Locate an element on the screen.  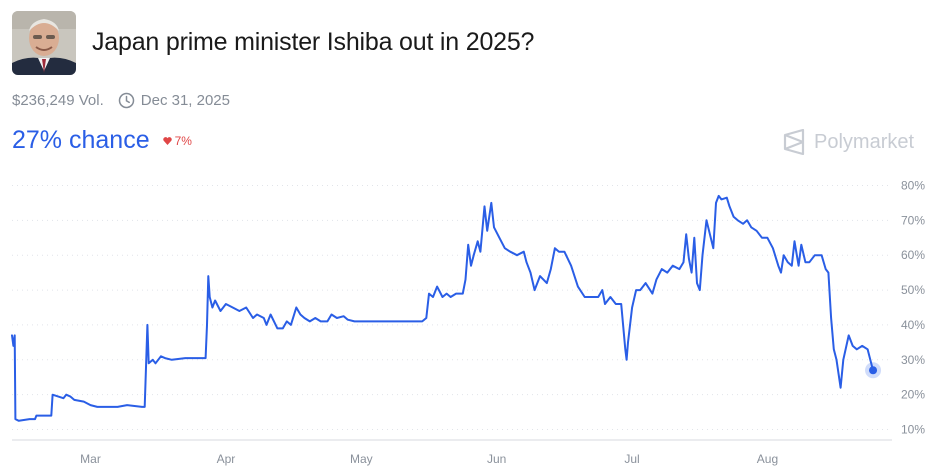
y-tick-label: 80% is located at coordinates (913, 185).